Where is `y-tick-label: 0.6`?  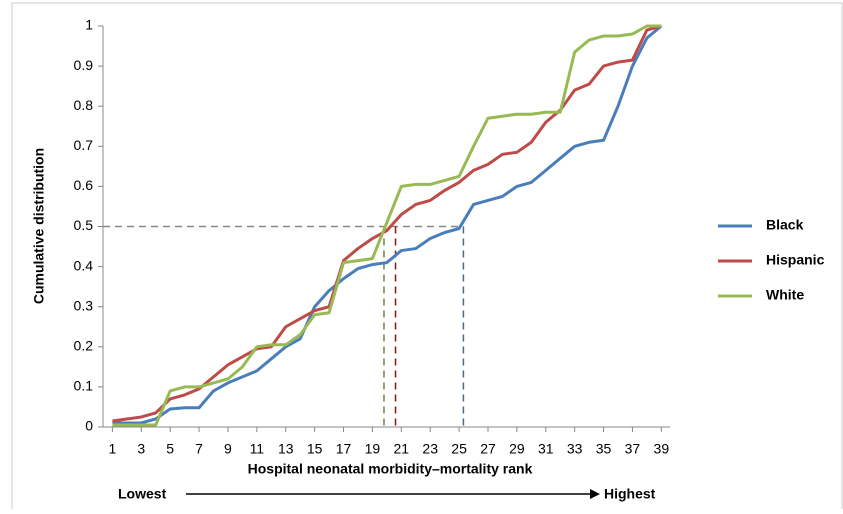
y-tick-label: 0.6 is located at coordinates (84, 185).